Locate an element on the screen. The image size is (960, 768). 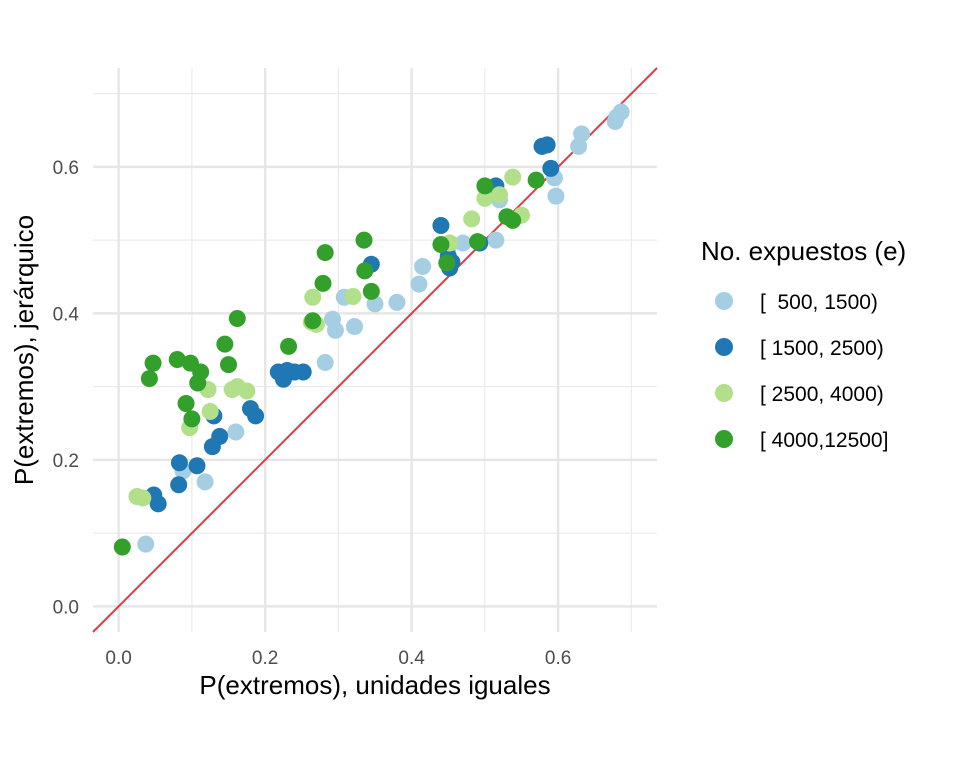
legend-label-series-4: [ 4000,12500] is located at coordinates (824, 440).